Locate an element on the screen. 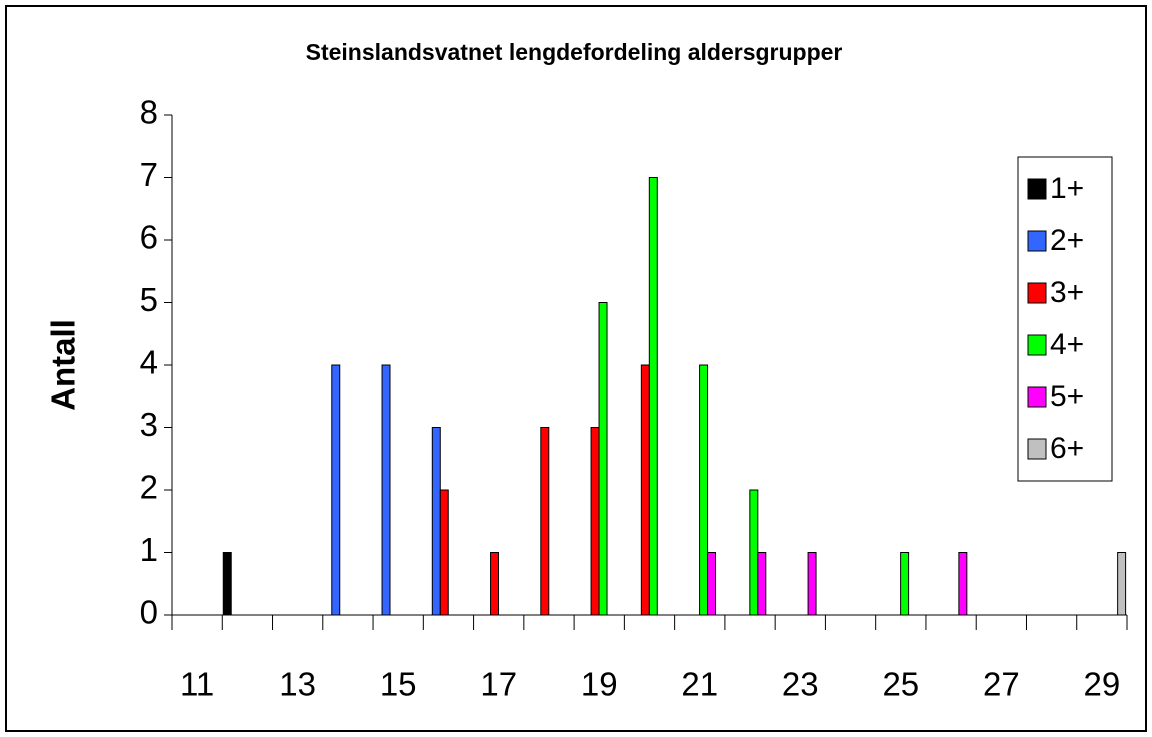  legend-box is located at coordinates (1065, 319).